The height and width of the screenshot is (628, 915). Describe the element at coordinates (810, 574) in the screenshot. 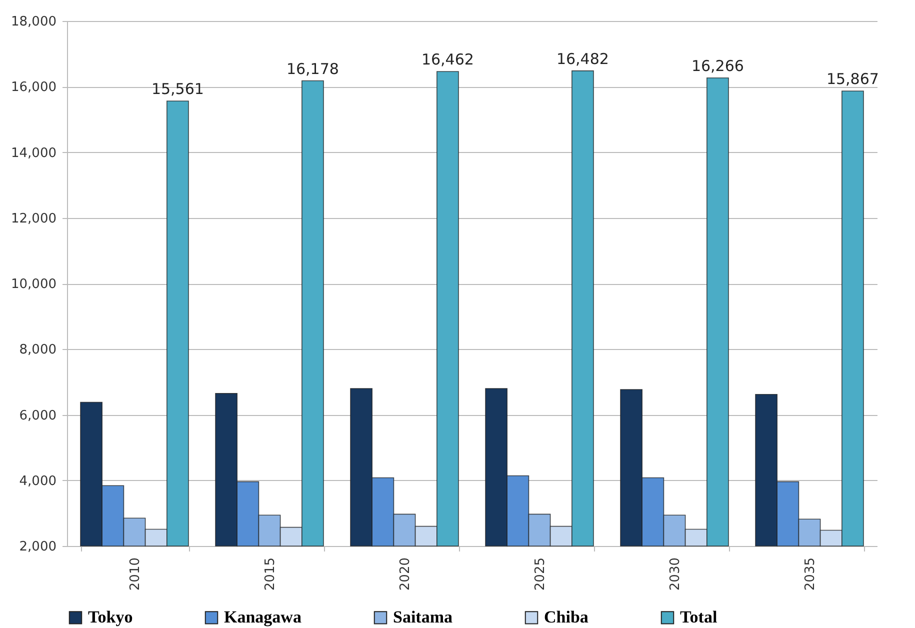

I see `x-tick-label: 2035` at that location.